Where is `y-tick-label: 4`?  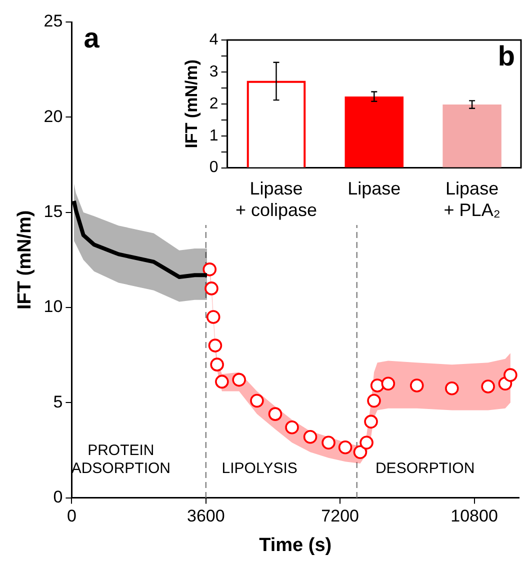 y-tick-label: 4 is located at coordinates (213, 39).